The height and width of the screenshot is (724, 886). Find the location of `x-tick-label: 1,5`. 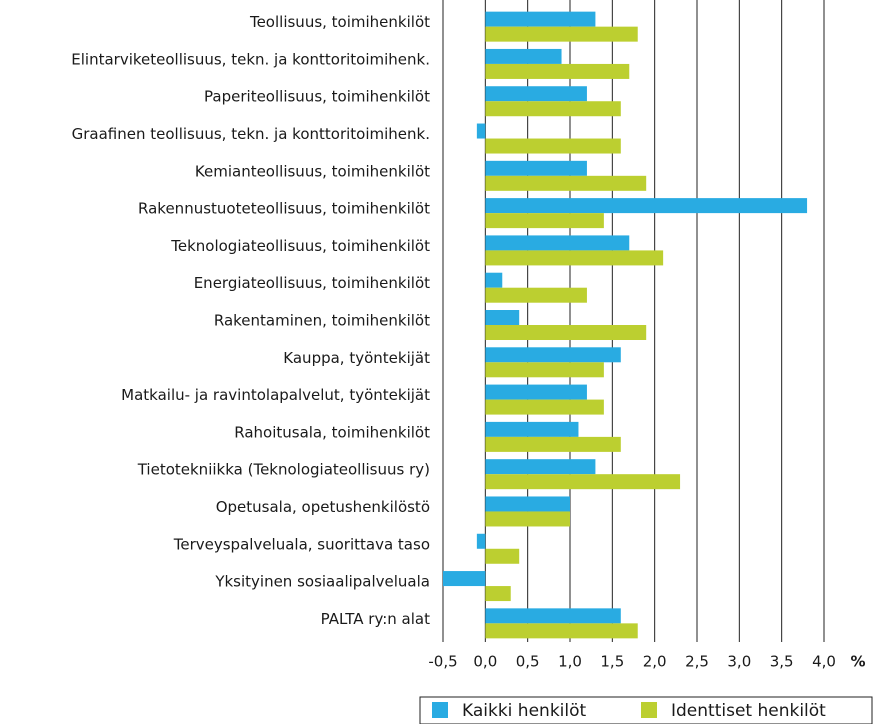

x-tick-label: 1,5 is located at coordinates (612, 662).